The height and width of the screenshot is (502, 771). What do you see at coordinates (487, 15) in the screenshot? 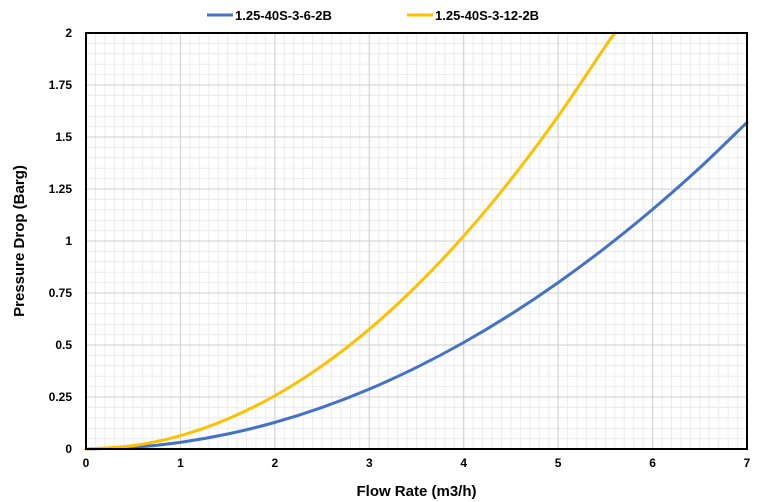
I see `legend-label-2: 1.25-40S-3-12-2B` at bounding box center [487, 15].